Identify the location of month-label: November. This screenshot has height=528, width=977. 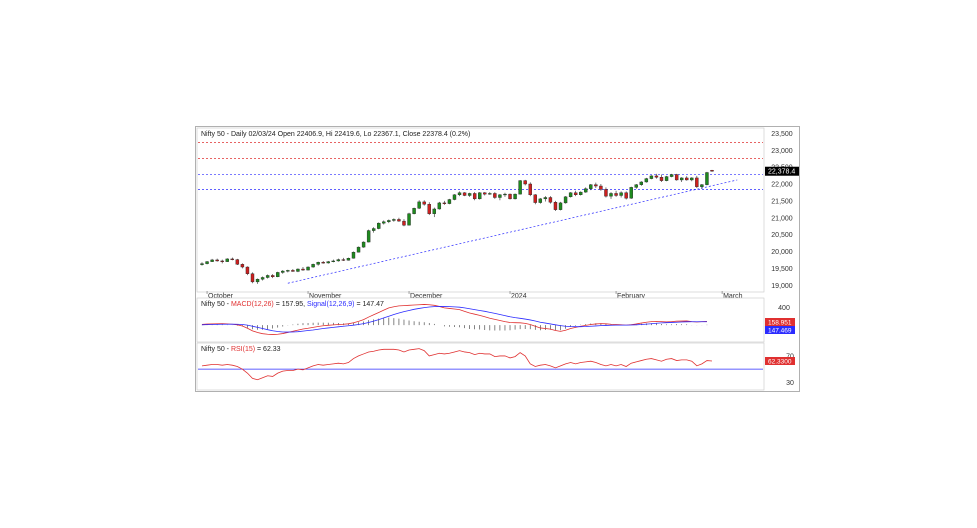
(325, 296).